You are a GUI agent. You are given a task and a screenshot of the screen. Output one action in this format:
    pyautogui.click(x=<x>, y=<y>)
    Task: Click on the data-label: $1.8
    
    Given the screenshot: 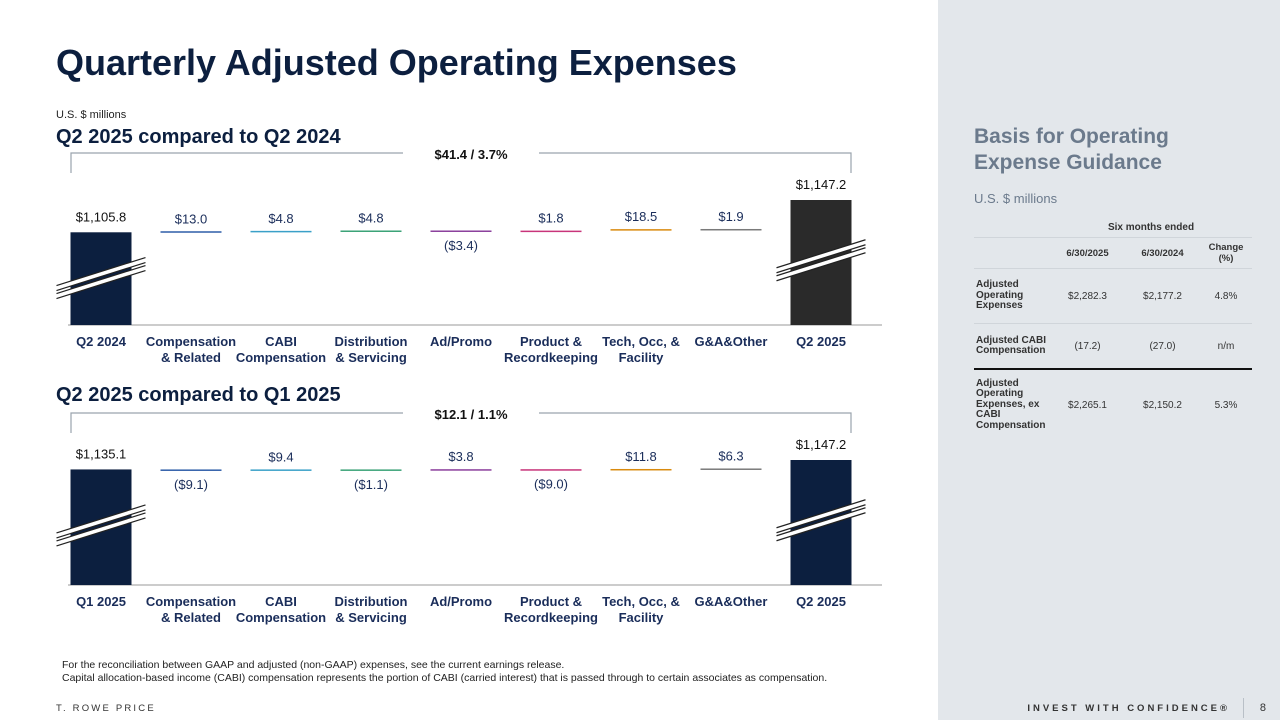 What is the action you would take?
    pyautogui.click(x=550, y=218)
    